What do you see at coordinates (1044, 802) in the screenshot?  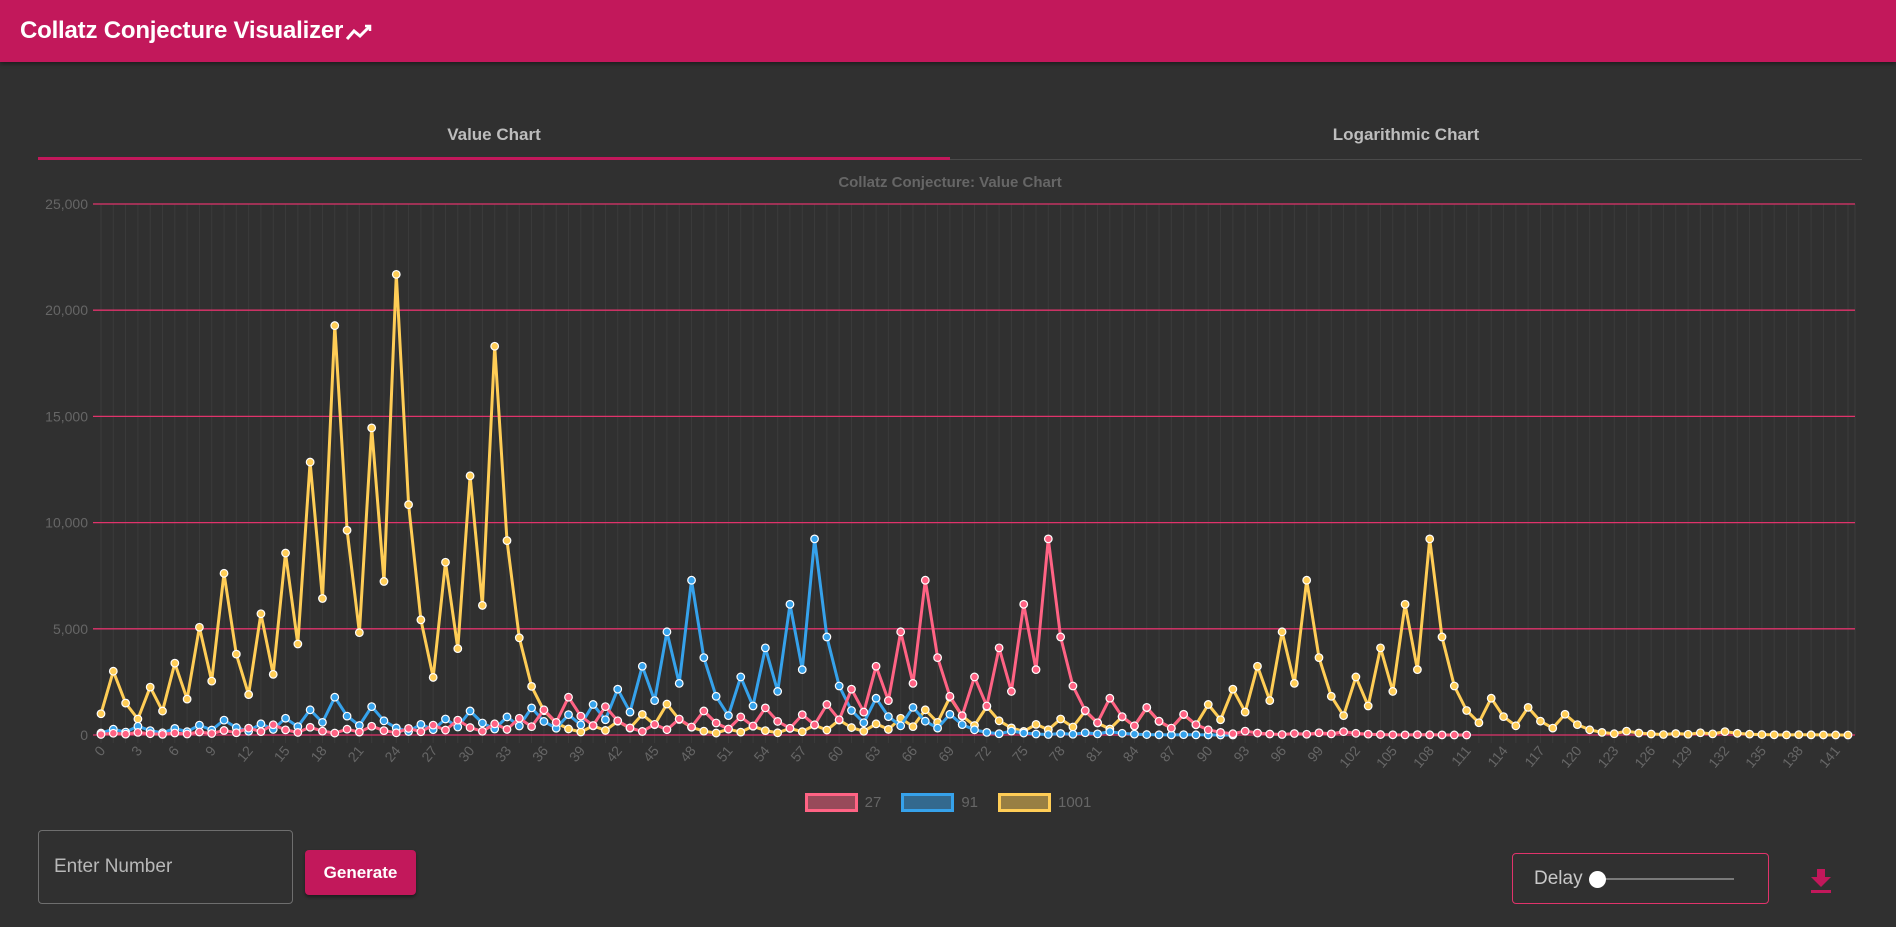 I see `legend-item-1001: 1001` at bounding box center [1044, 802].